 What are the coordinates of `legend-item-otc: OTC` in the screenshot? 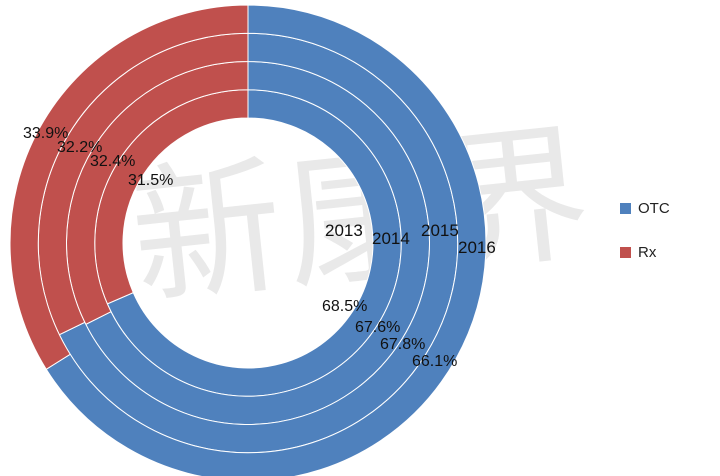 It's located at (645, 208).